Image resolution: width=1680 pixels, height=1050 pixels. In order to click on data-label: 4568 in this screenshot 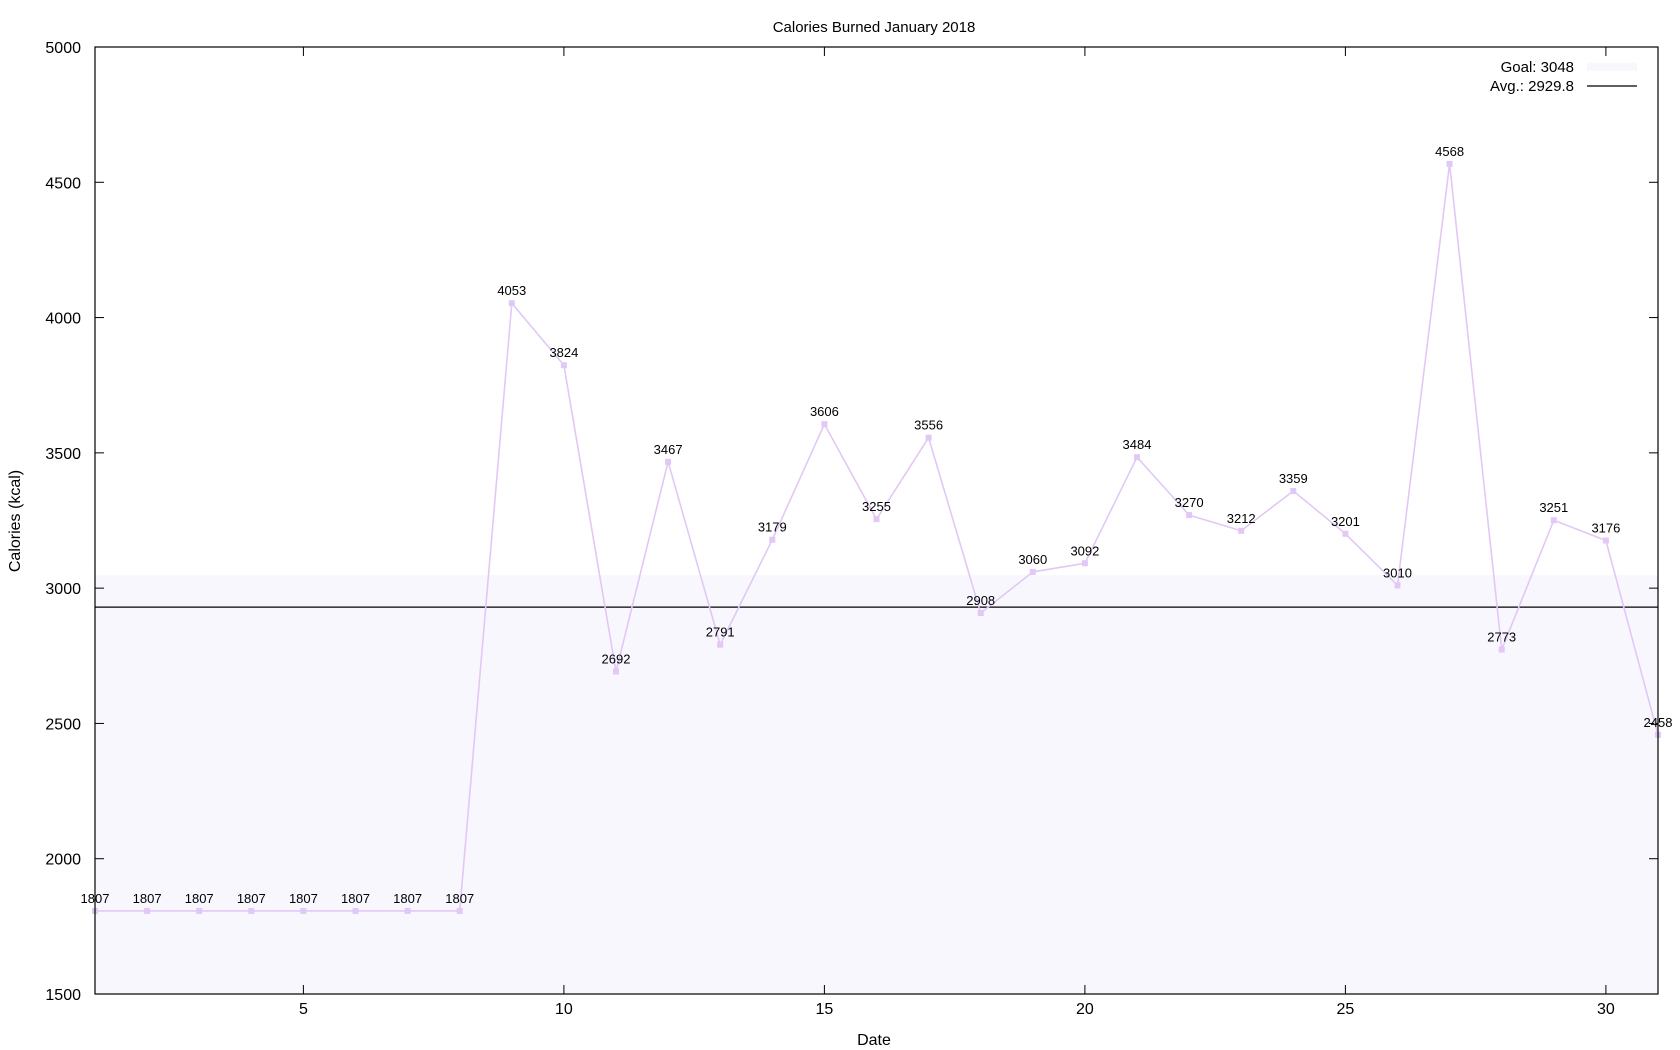, I will do `click(1449, 151)`.